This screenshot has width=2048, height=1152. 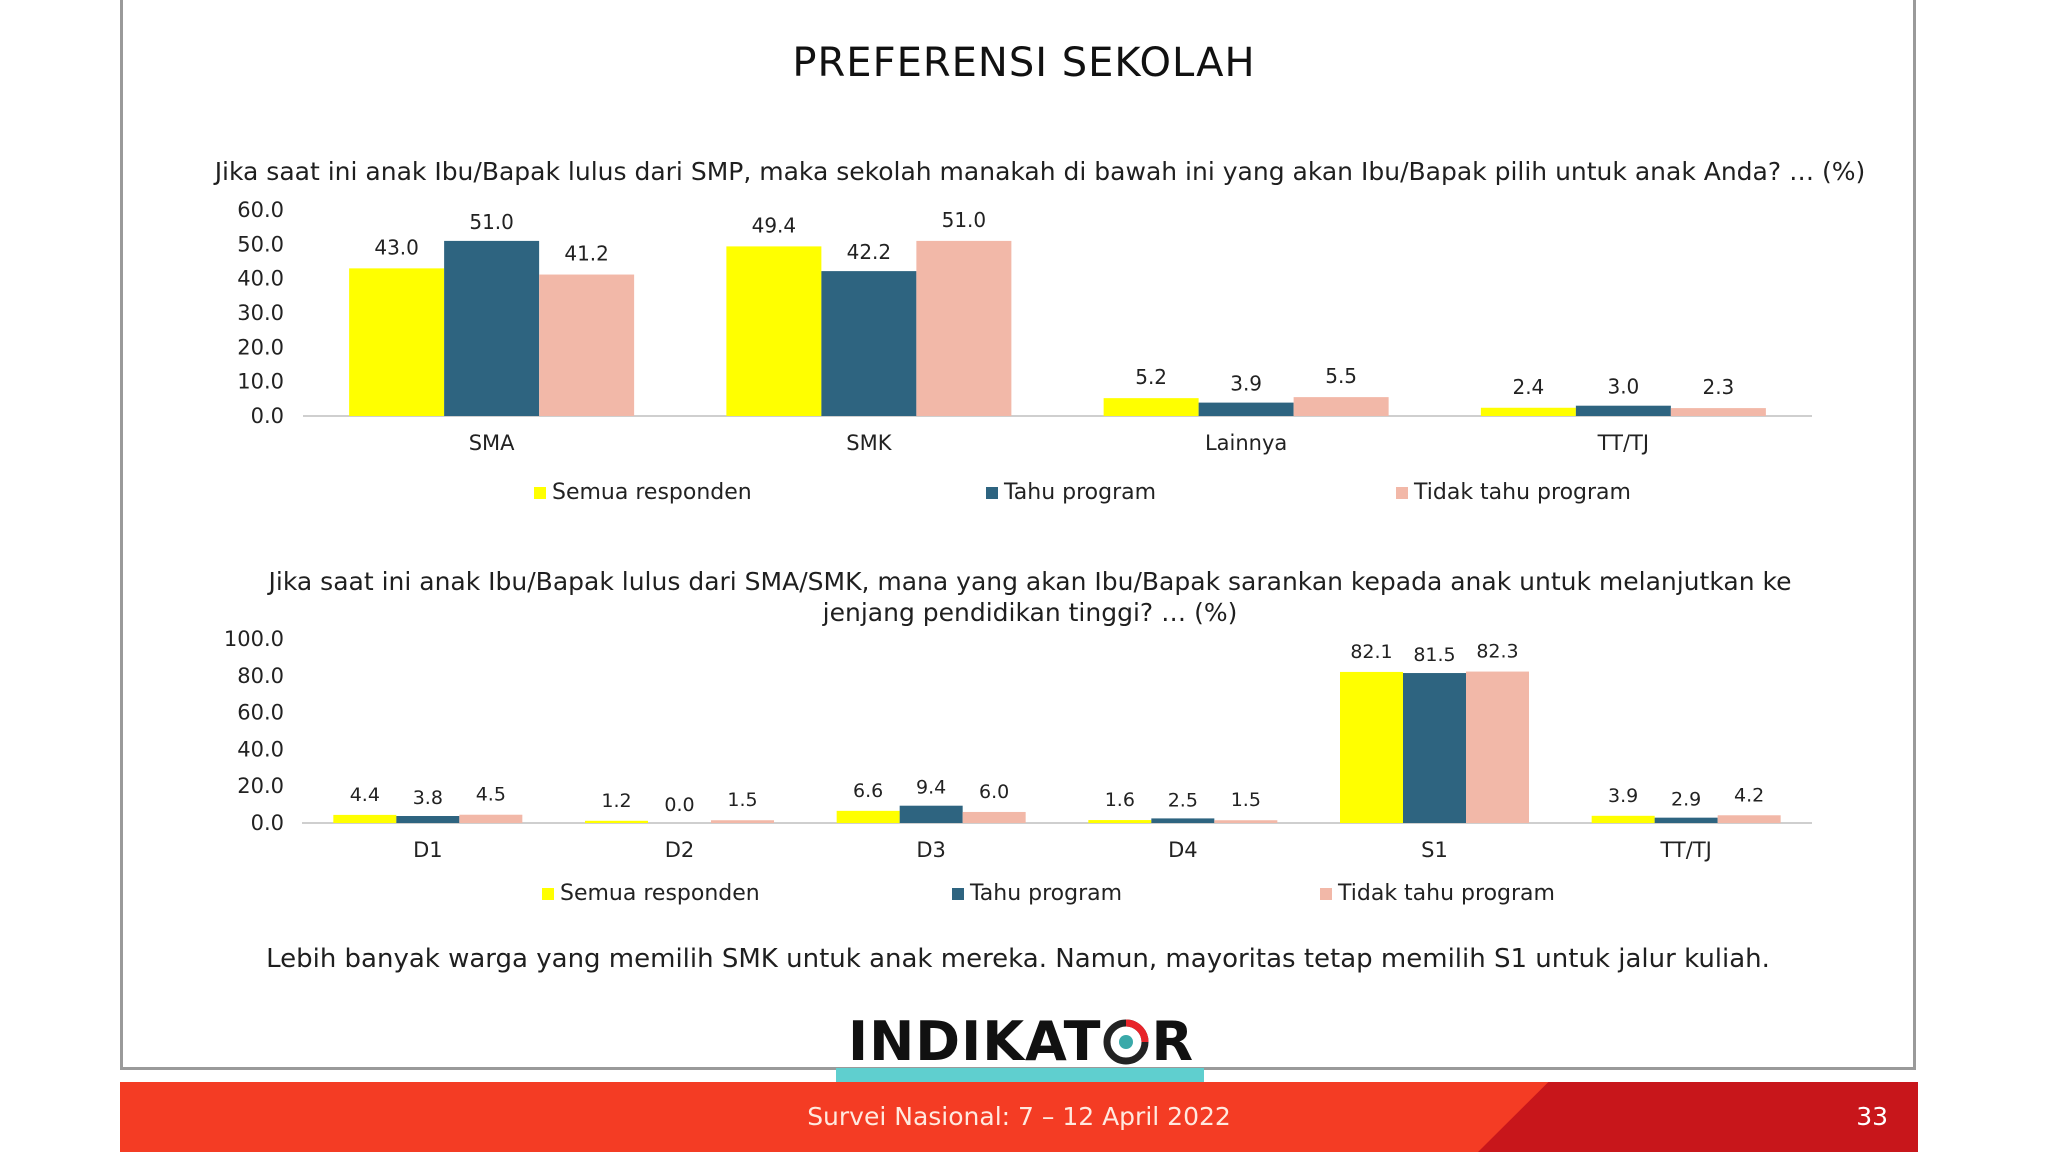 What do you see at coordinates (491, 795) in the screenshot?
I see `data-label: 4.5` at bounding box center [491, 795].